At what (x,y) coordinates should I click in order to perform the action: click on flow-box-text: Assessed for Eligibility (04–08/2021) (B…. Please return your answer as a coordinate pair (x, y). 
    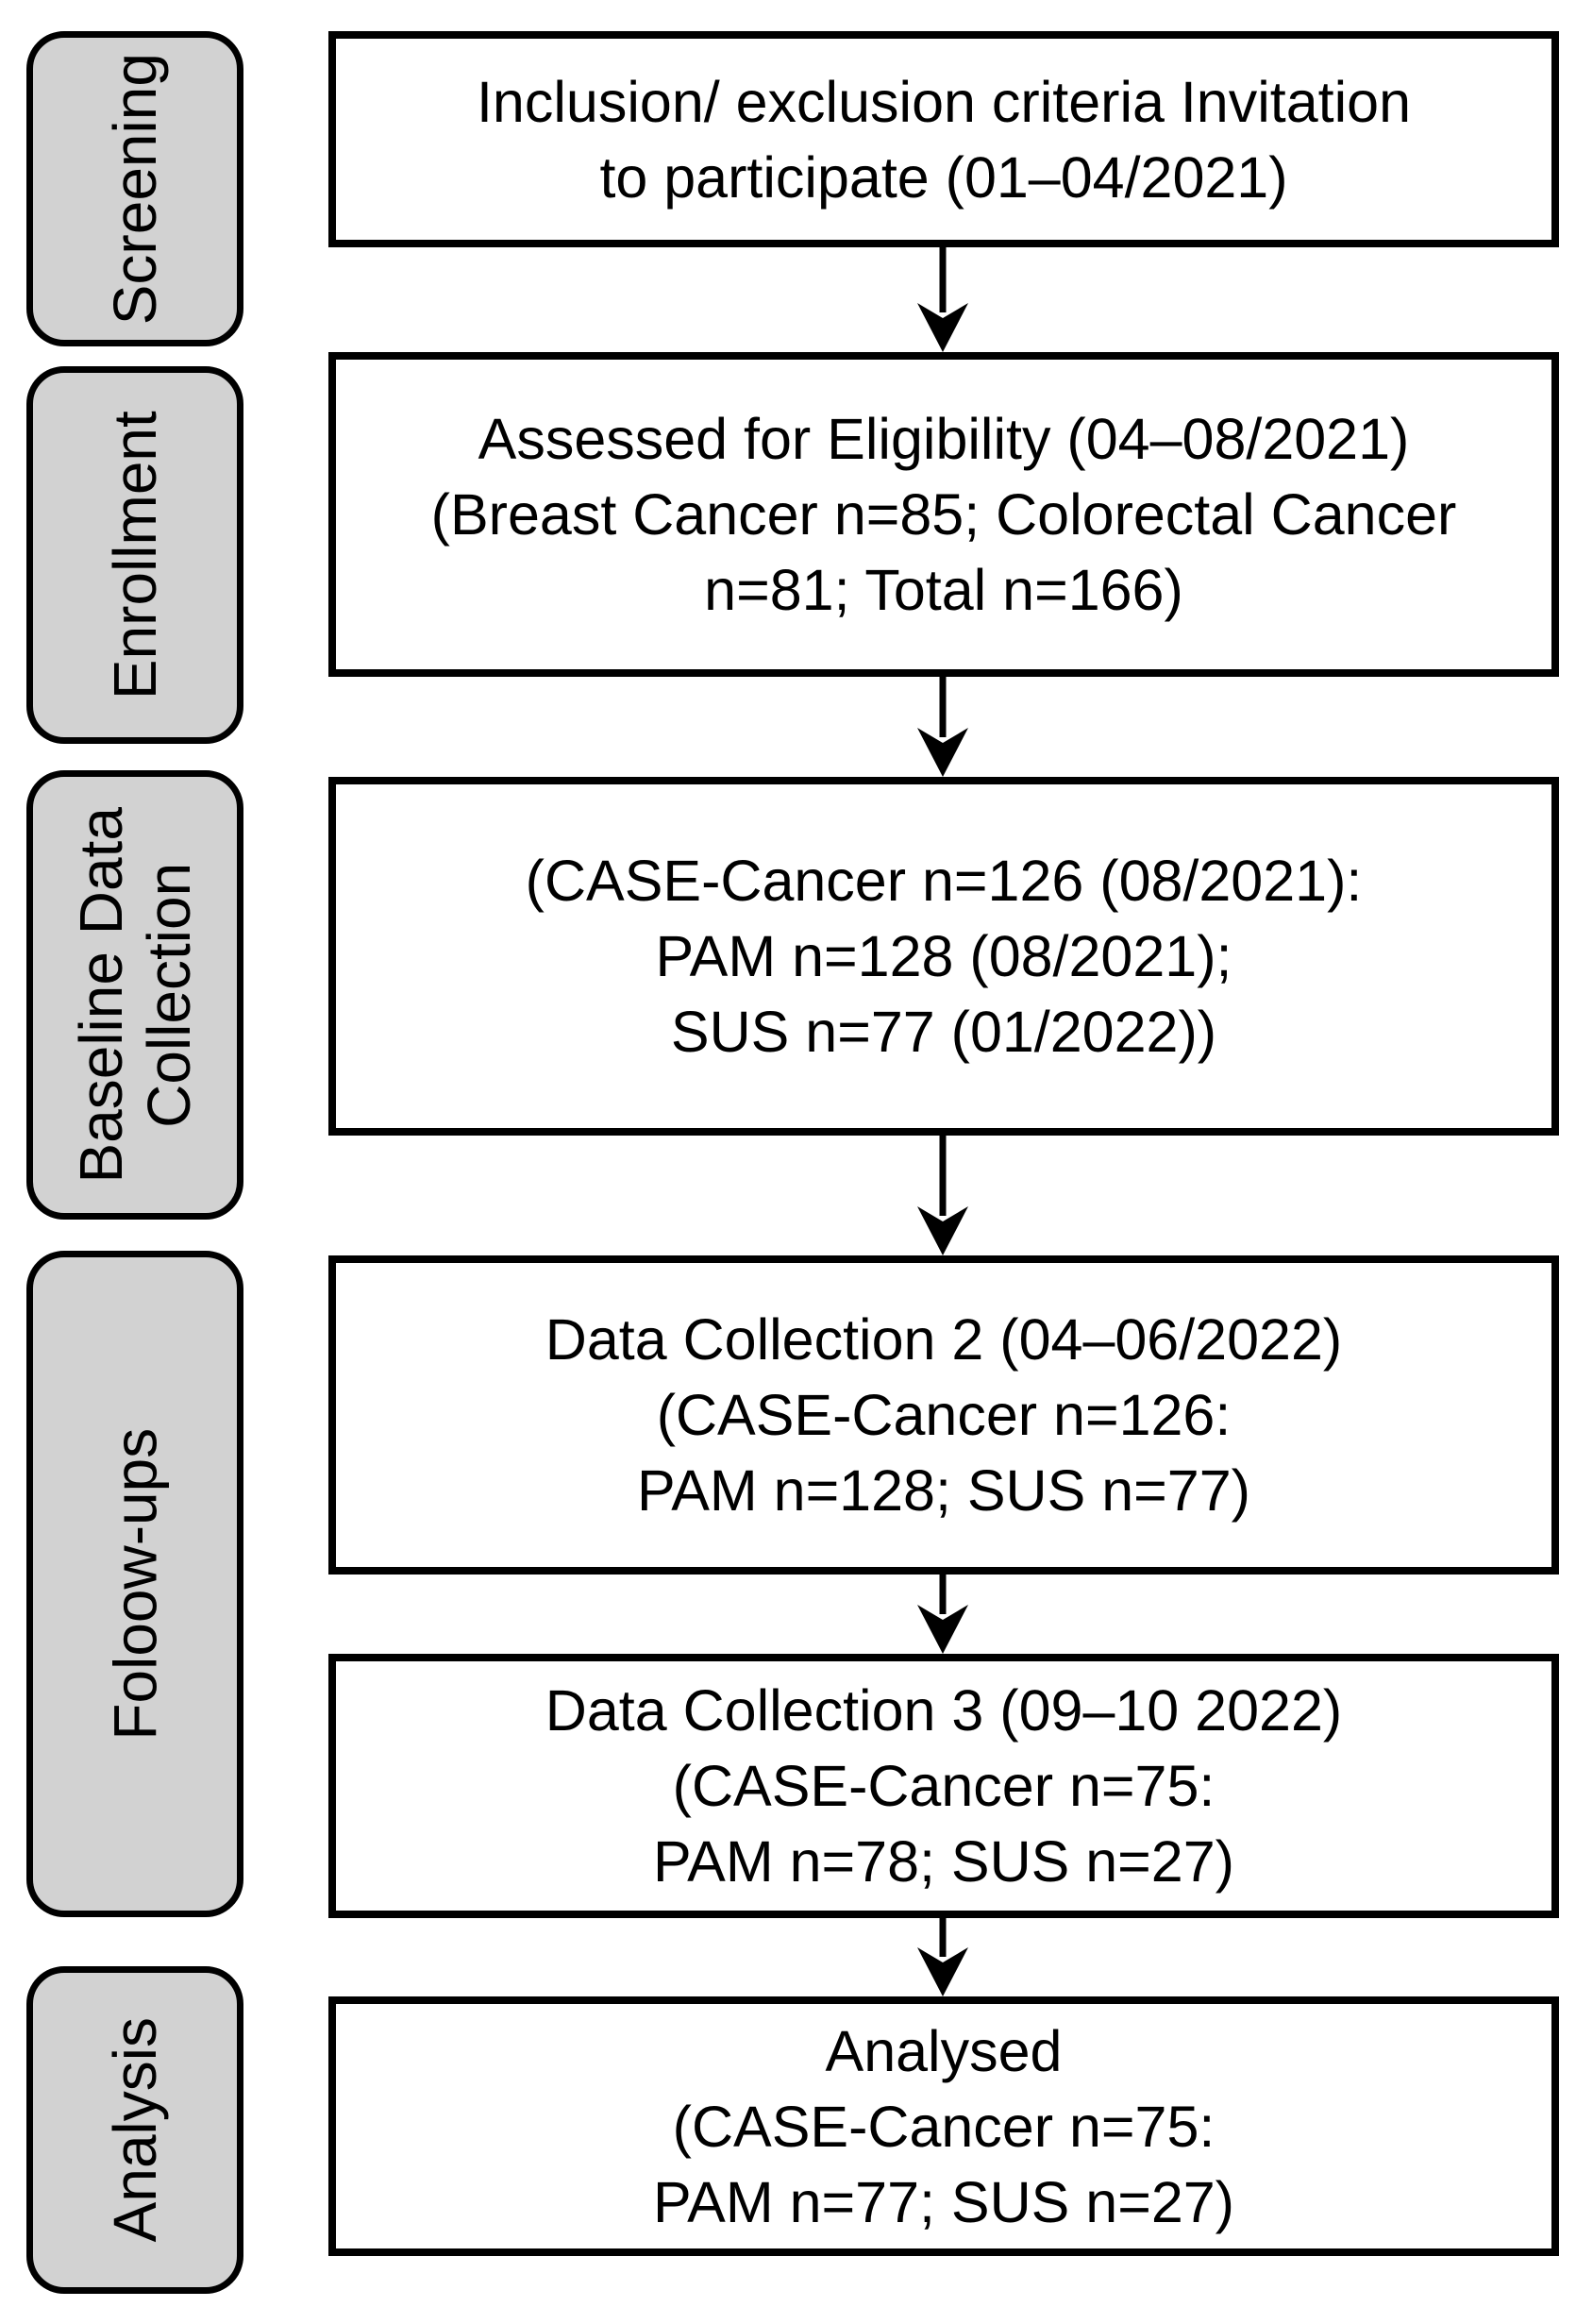
    Looking at the image, I should click on (943, 514).